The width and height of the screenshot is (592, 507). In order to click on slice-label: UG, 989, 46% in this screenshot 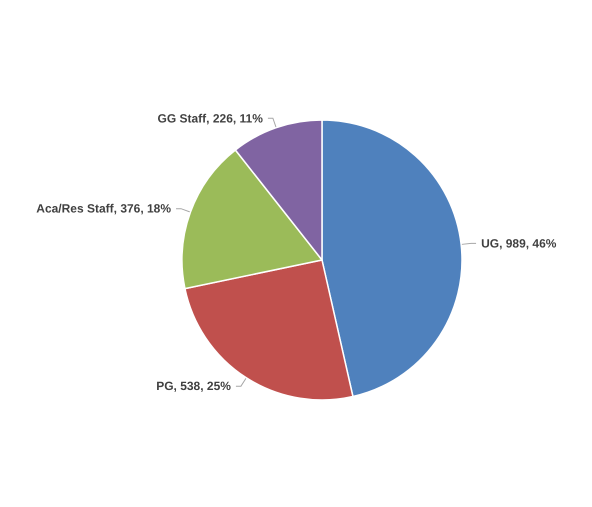, I will do `click(519, 243)`.